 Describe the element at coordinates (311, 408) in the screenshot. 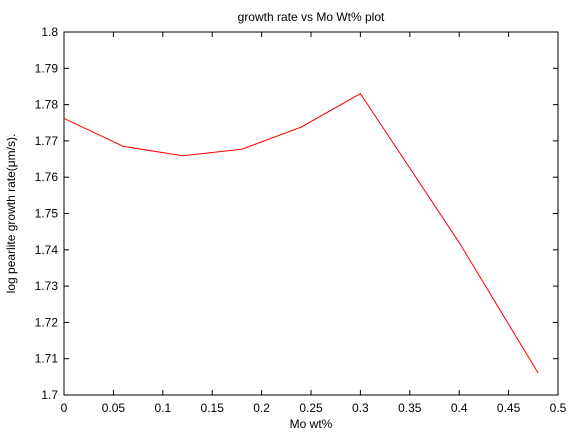

I see `x-tick-label: 0.25` at that location.